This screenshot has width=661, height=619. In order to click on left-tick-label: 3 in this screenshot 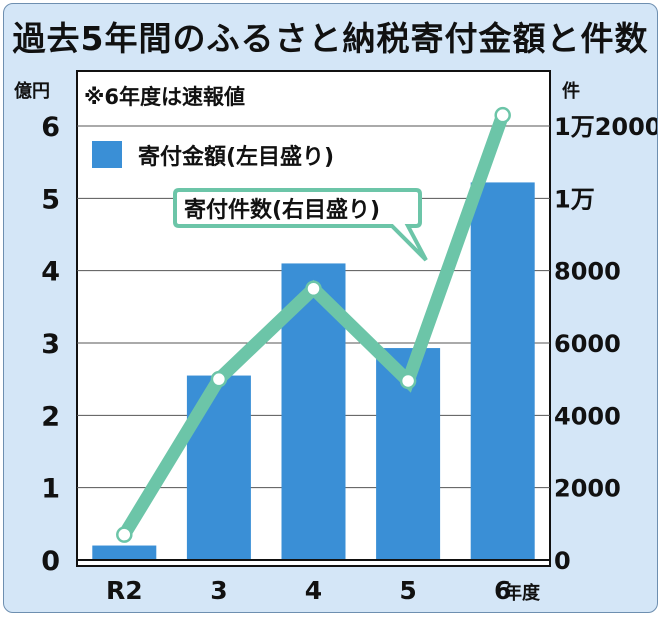, I will do `click(50, 344)`.